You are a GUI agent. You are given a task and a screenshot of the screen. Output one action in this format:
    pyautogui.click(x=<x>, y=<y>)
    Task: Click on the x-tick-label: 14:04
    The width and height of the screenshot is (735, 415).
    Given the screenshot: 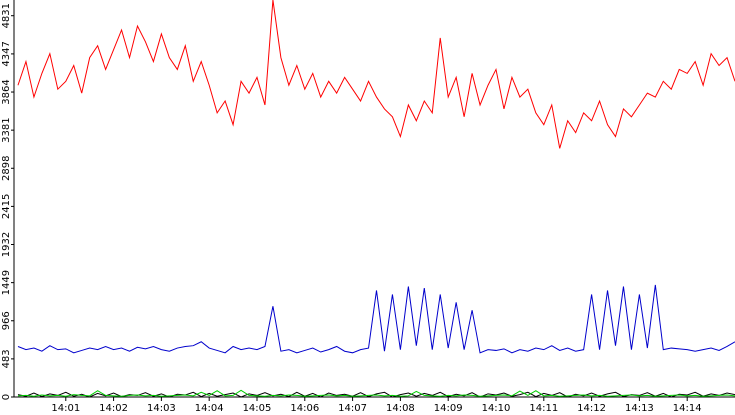 What is the action you would take?
    pyautogui.click(x=209, y=408)
    